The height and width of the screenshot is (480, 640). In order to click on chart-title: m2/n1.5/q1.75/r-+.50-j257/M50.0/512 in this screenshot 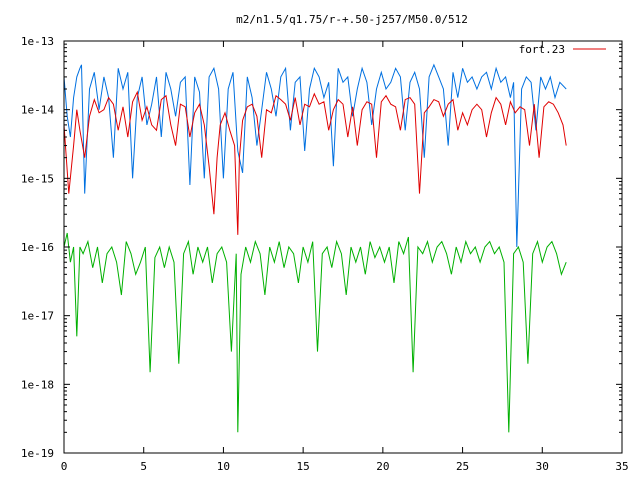, I will do `click(352, 19)`.